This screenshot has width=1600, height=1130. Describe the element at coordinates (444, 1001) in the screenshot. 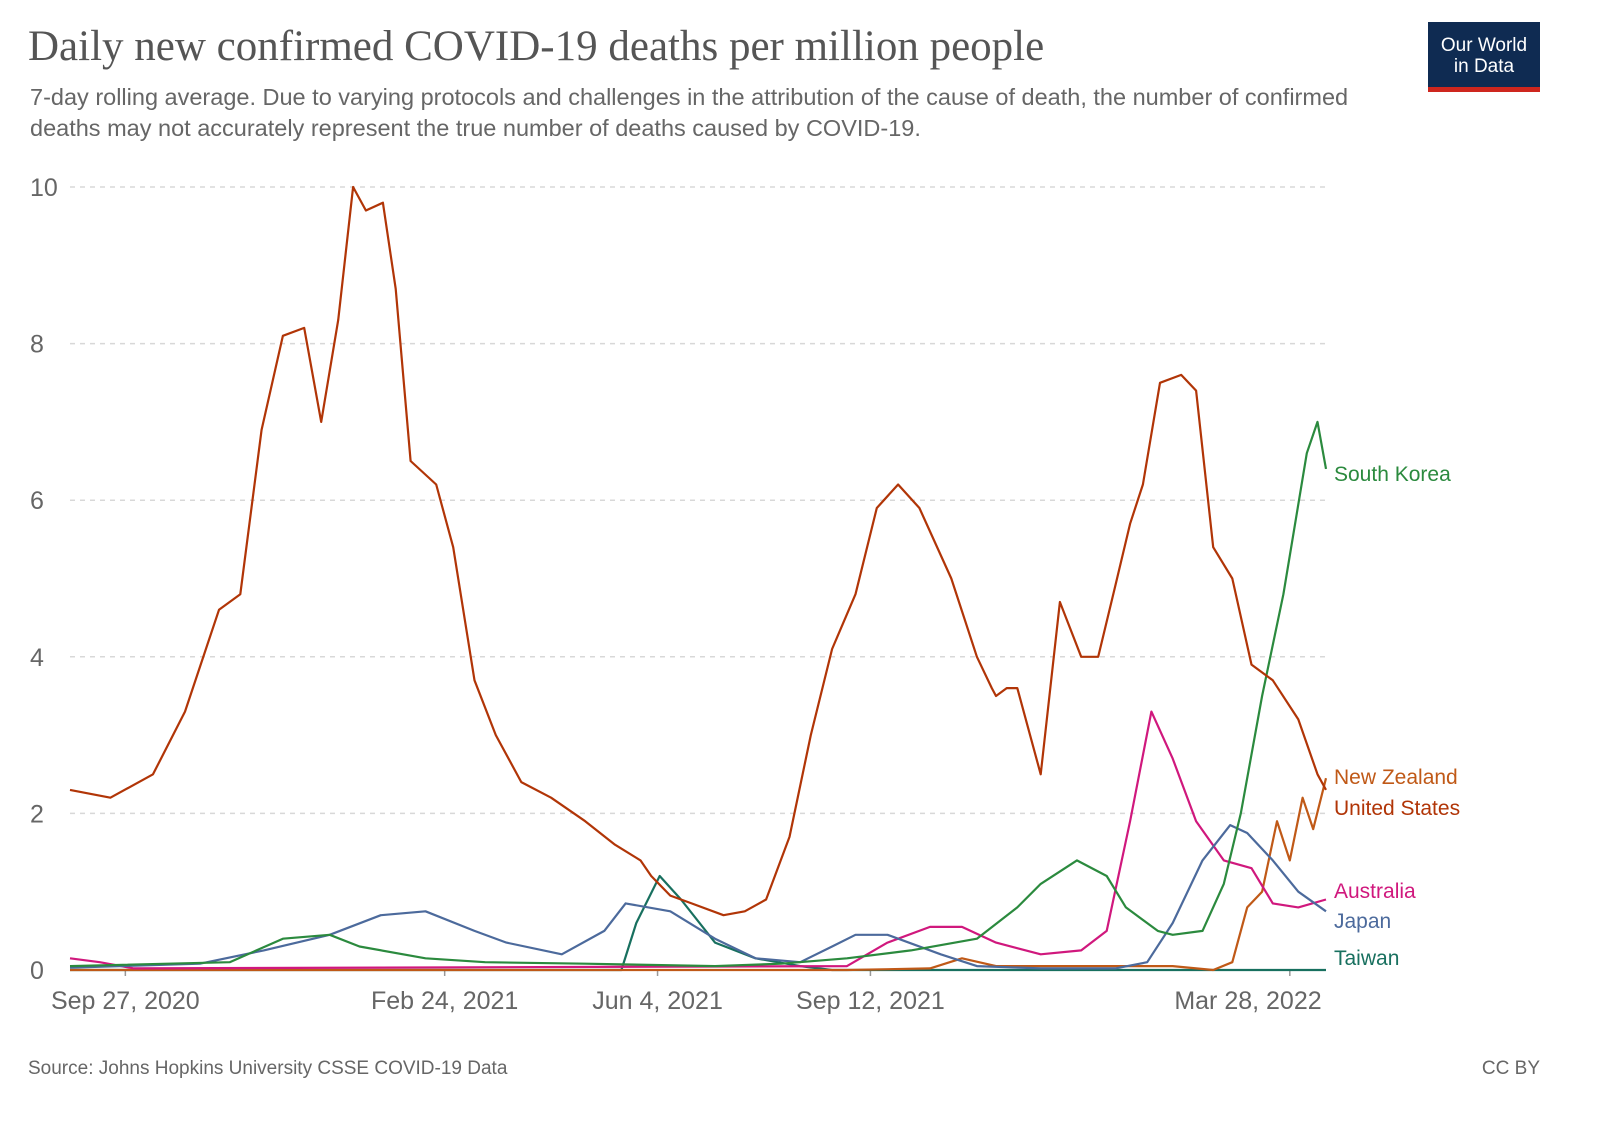

I see `x-tick-label: Feb 24, 2021` at that location.